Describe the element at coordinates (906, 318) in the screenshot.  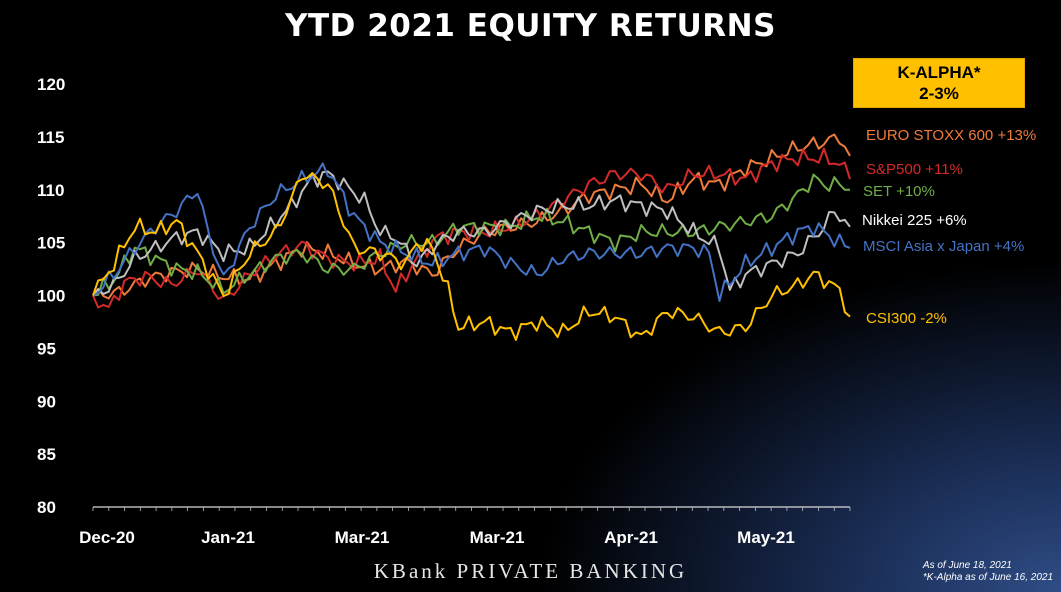
I see `series-label: CSI300 -2%` at that location.